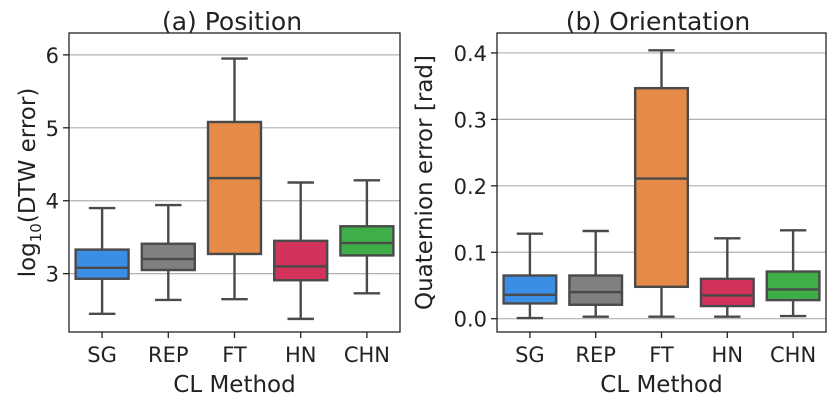 This screenshot has width=830, height=409. What do you see at coordinates (470, 187) in the screenshot?
I see `y-tick-label: 0.2` at bounding box center [470, 187].